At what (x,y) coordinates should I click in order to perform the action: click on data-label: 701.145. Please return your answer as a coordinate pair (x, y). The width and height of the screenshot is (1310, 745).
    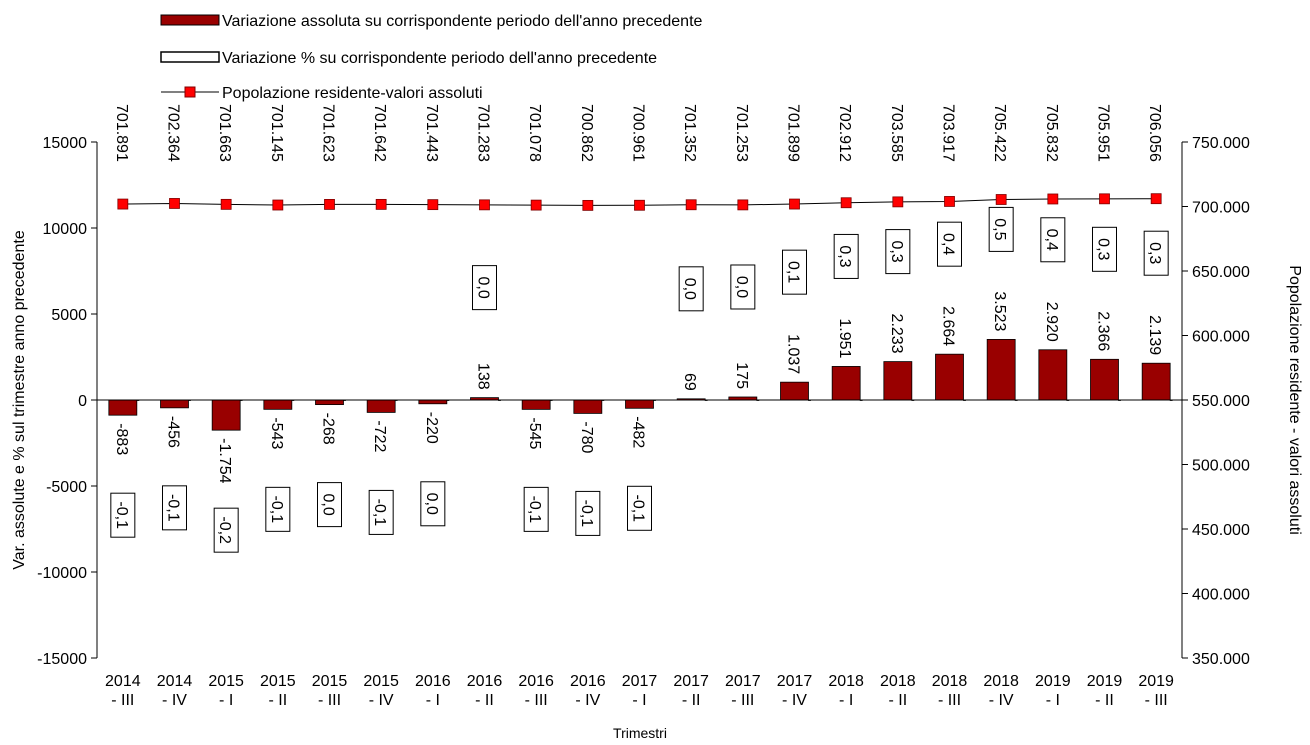
    Looking at the image, I should click on (276, 133).